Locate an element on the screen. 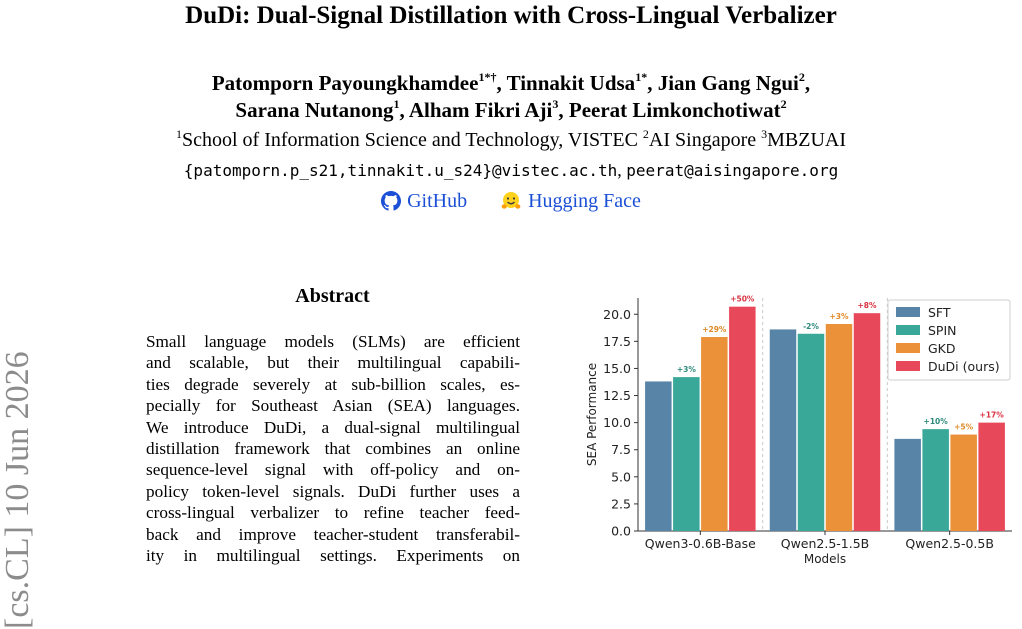 Image resolution: width=1022 pixels, height=629 pixels. chart-legend-box is located at coordinates (949, 340).